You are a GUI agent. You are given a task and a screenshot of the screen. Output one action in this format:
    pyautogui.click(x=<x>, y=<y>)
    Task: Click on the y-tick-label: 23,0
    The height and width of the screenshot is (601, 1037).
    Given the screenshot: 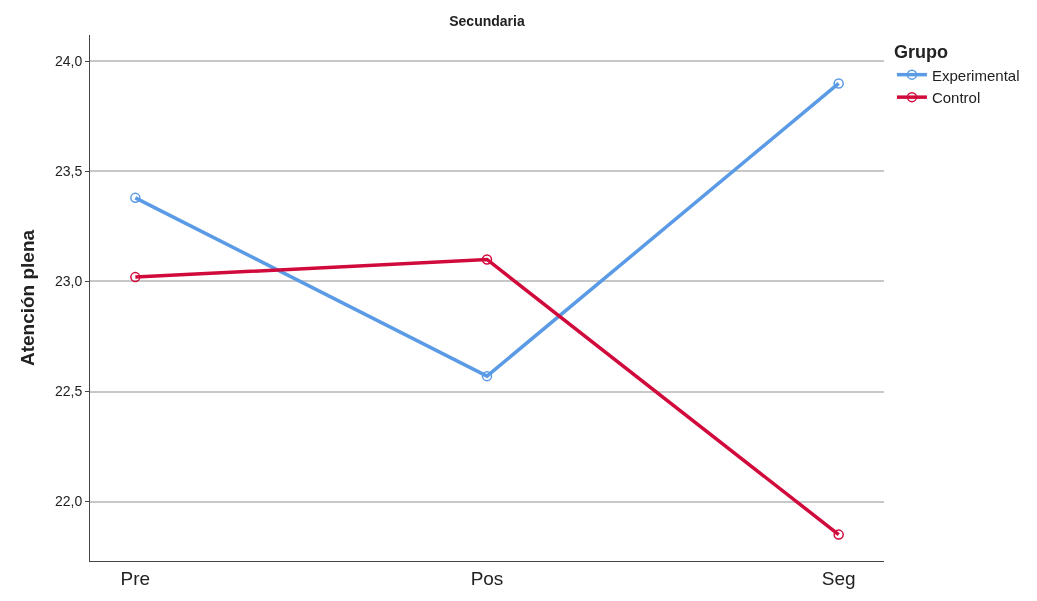 What is the action you would take?
    pyautogui.click(x=68, y=281)
    